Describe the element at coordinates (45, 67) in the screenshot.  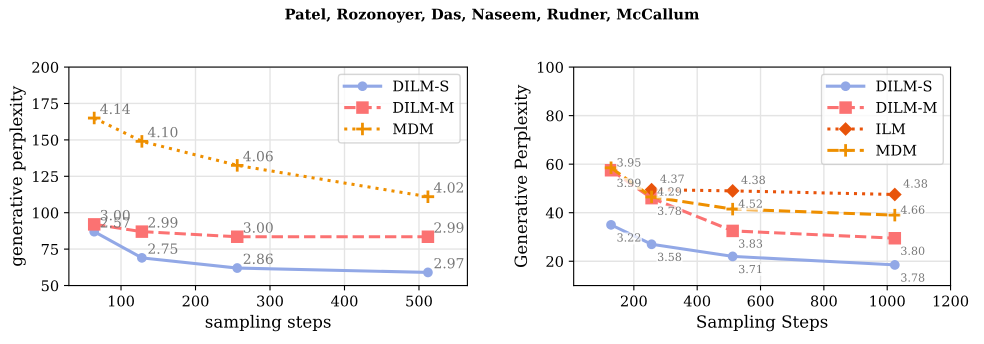
I see `y-tick-label: 200` at that location.